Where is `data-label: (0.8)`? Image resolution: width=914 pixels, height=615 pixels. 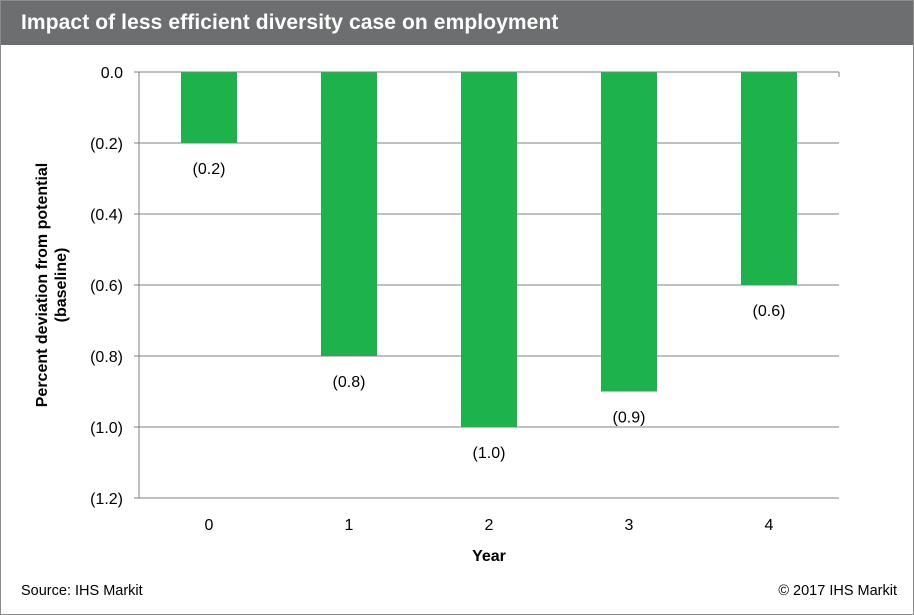 data-label: (0.8) is located at coordinates (349, 382).